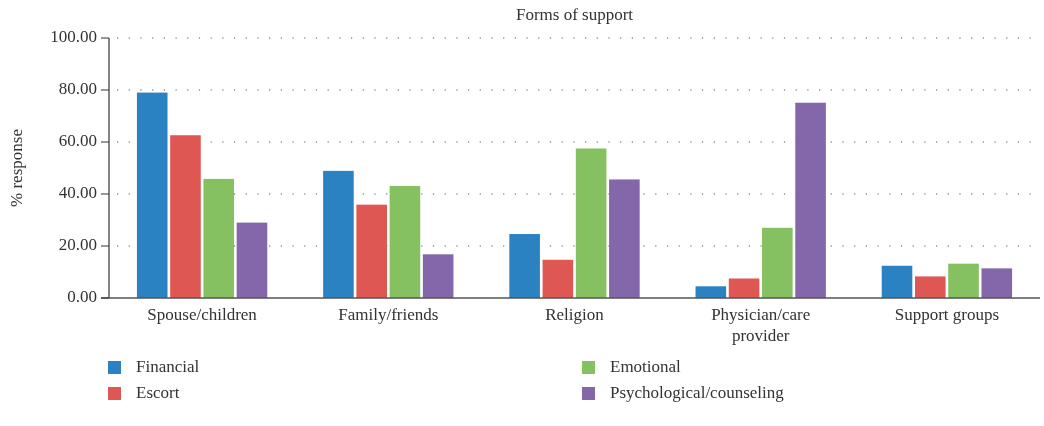 The height and width of the screenshot is (426, 1044). What do you see at coordinates (82, 296) in the screenshot?
I see `y-tick-label: 0.00` at bounding box center [82, 296].